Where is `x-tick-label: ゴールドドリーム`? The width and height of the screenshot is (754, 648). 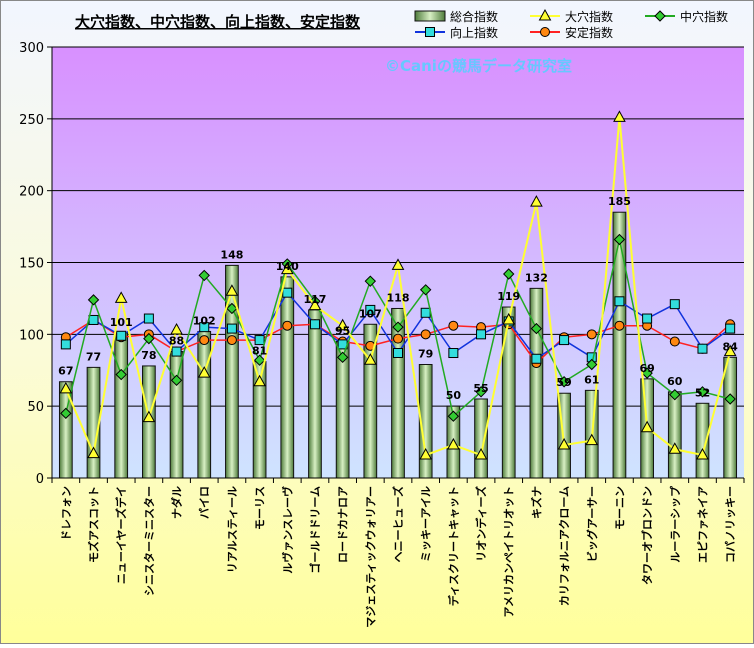 x-tick-label: ゴールドドリーム is located at coordinates (315, 530).